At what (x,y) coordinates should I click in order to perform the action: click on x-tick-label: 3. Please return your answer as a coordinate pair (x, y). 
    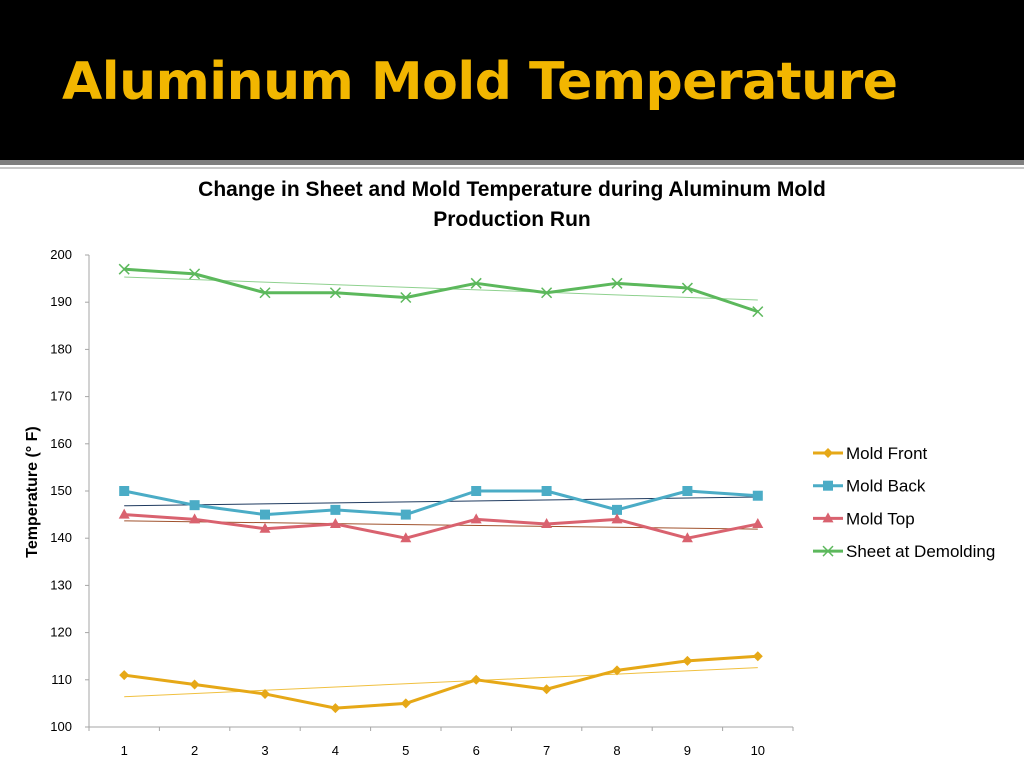
    Looking at the image, I should click on (264, 750).